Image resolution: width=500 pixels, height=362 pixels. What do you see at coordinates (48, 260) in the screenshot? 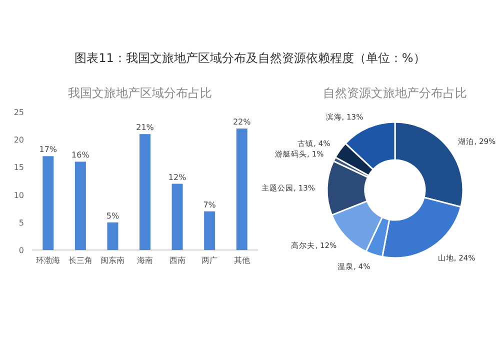
I see `x-tick-label: 环渤海` at bounding box center [48, 260].